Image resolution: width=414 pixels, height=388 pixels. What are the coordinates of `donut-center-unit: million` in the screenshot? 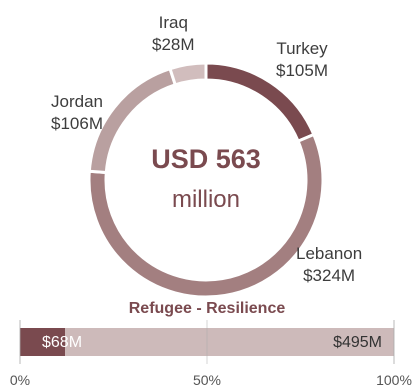 It's located at (205, 199).